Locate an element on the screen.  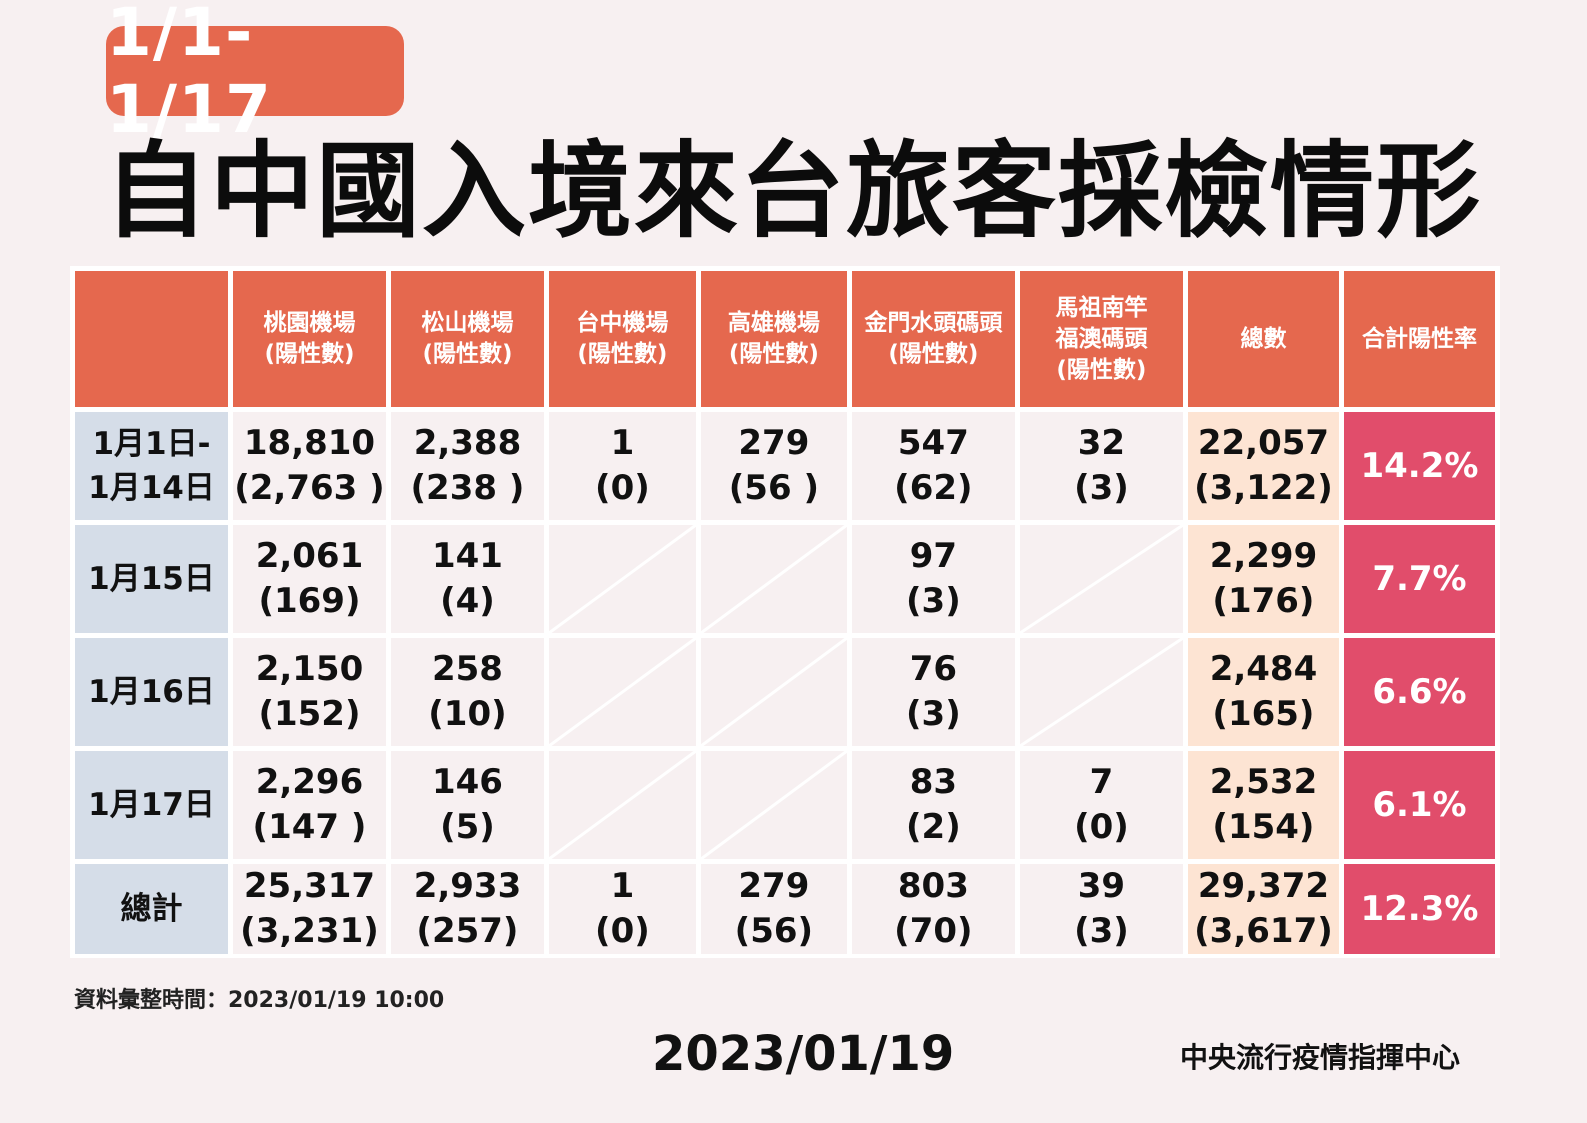
column-header-line: 高雄機場 is located at coordinates (773, 323).